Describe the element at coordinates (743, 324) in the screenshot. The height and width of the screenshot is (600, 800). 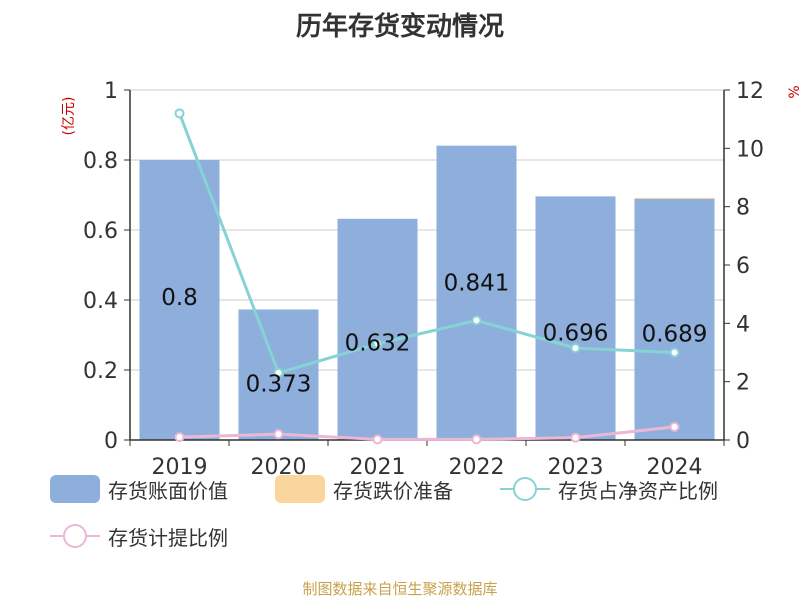
I see `right-tick-label: 4` at that location.